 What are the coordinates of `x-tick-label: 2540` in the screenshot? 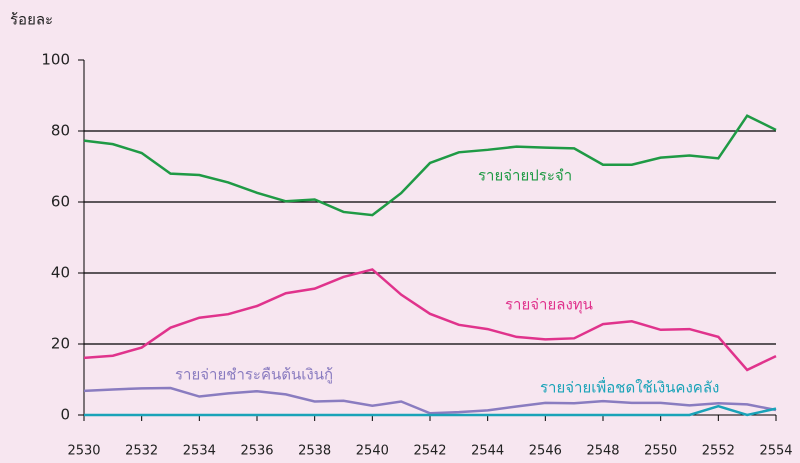 It's located at (372, 451).